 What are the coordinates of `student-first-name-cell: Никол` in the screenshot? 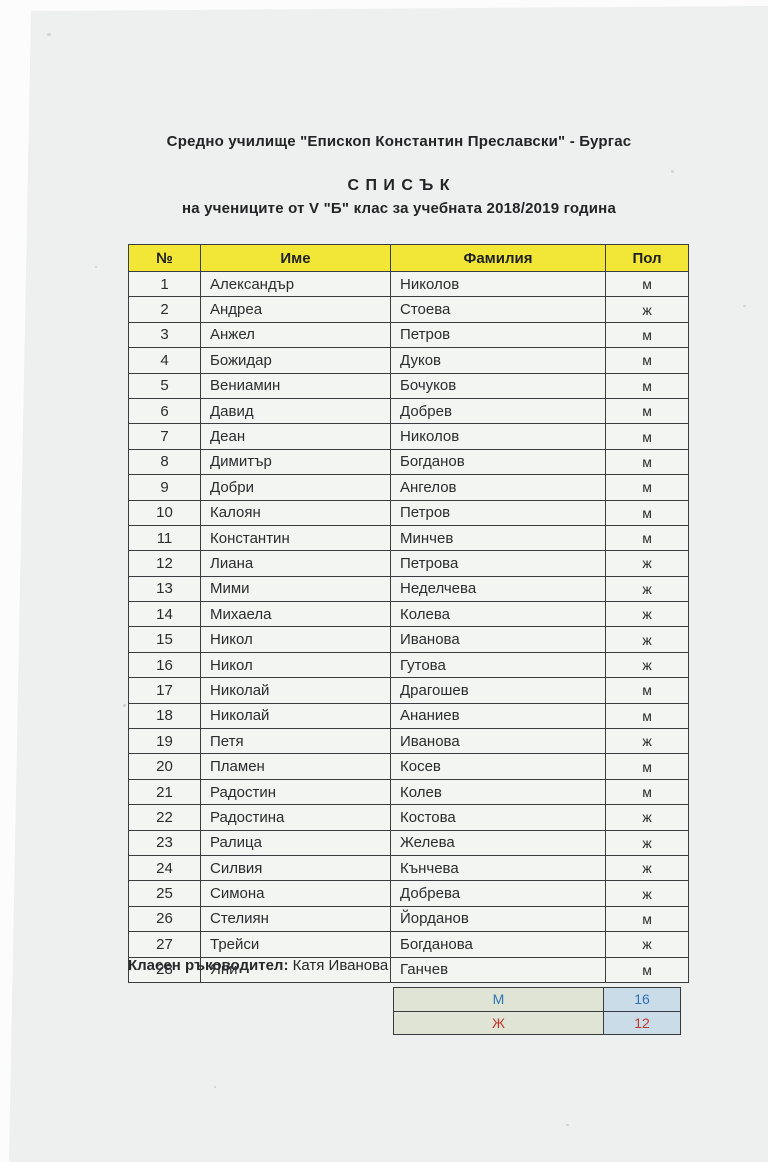 It's located at (295, 639).